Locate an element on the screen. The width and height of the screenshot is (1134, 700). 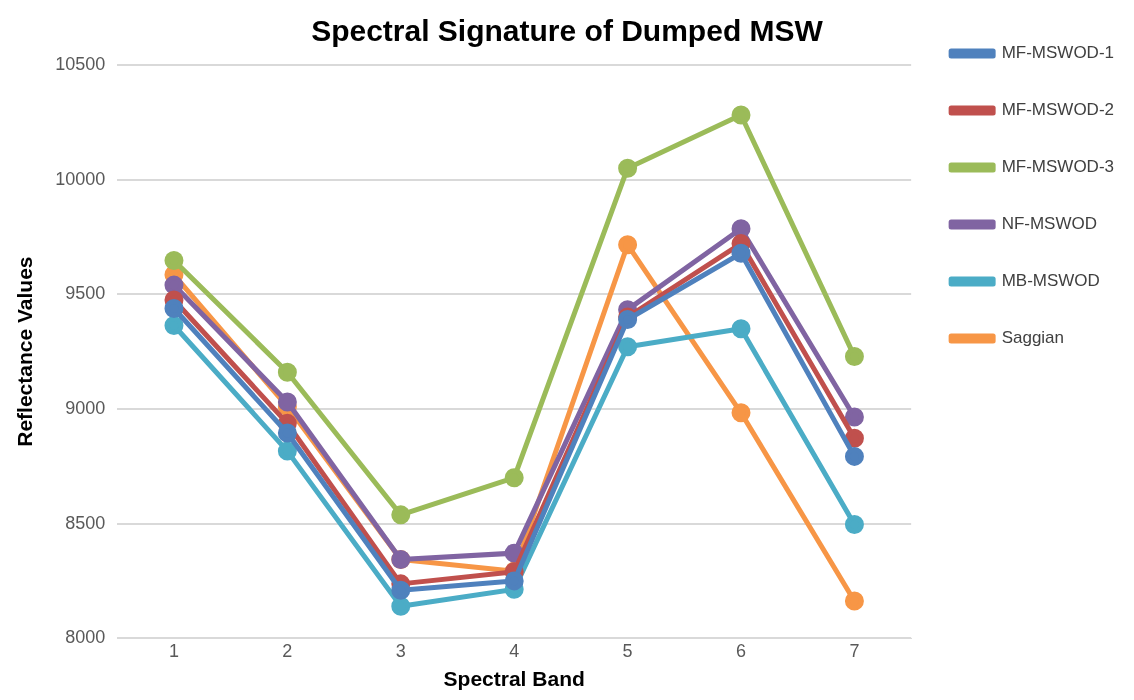
y-tick-label: 10000 is located at coordinates (80, 178).